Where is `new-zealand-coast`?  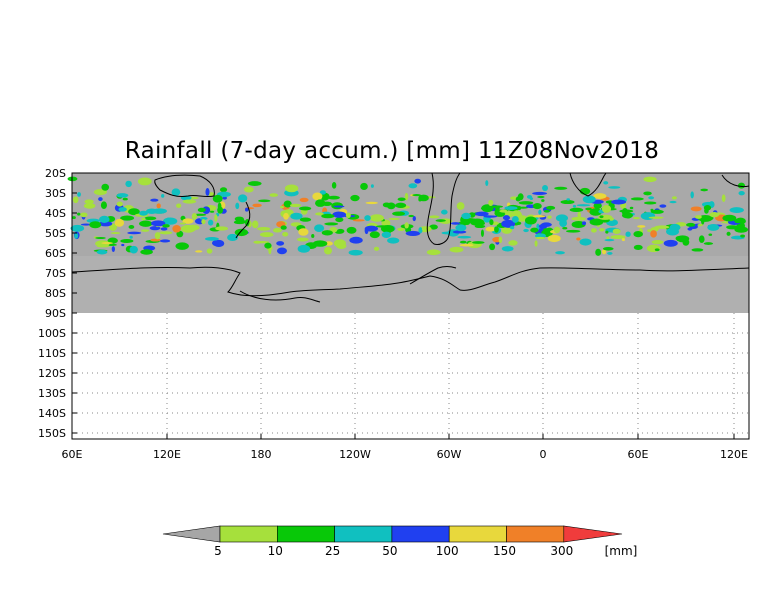 new-zealand-coast is located at coordinates (243, 220).